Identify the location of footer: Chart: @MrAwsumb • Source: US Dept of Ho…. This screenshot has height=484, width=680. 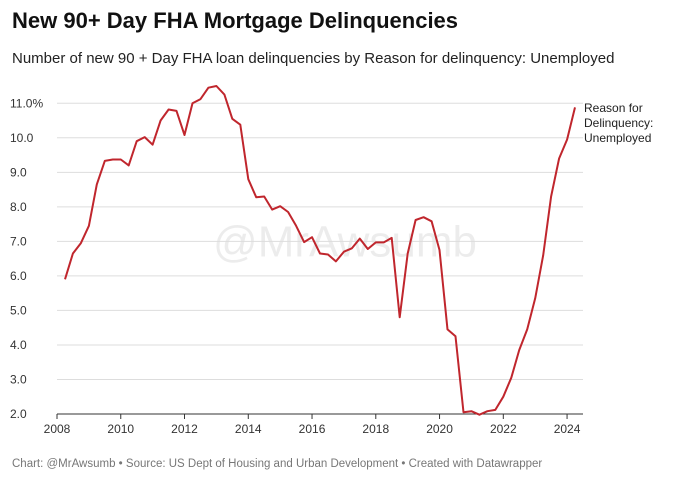
(277, 464).